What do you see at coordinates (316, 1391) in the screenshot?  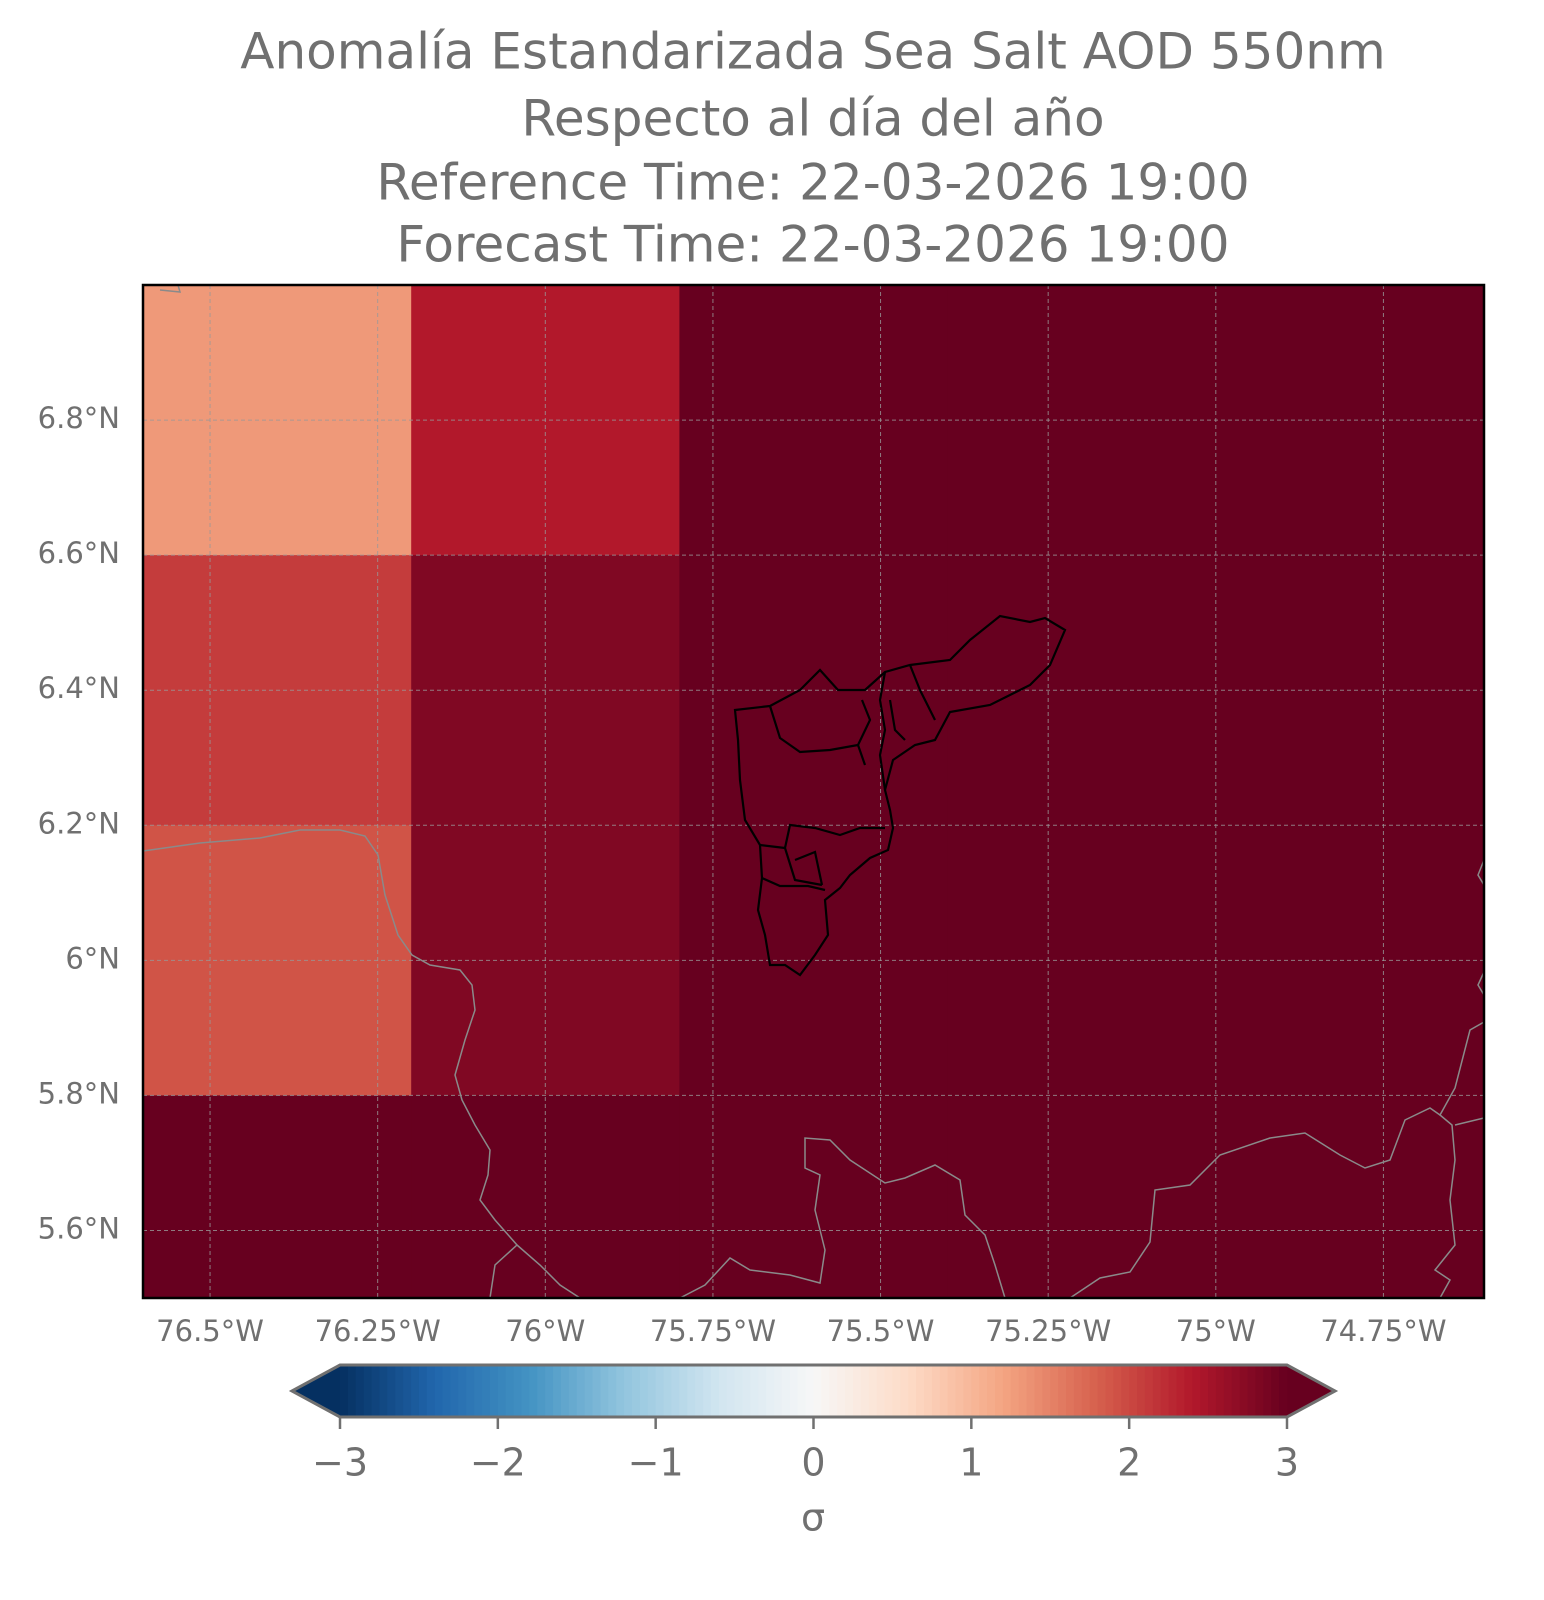 I see `colorbar-extend-low` at bounding box center [316, 1391].